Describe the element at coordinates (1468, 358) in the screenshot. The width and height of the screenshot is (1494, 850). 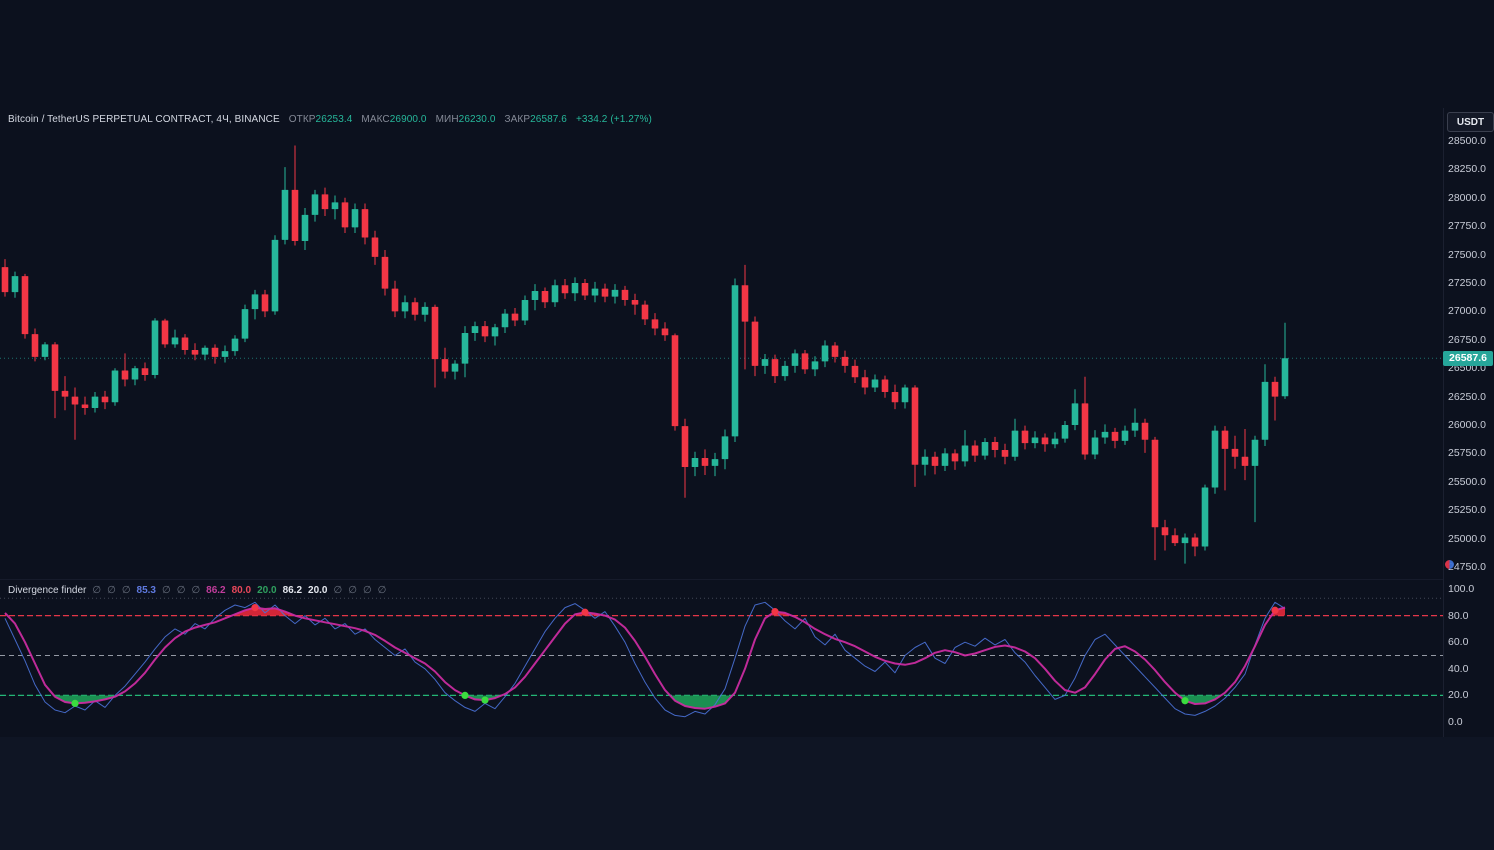
I see `last-price-label: 26587.6` at that location.